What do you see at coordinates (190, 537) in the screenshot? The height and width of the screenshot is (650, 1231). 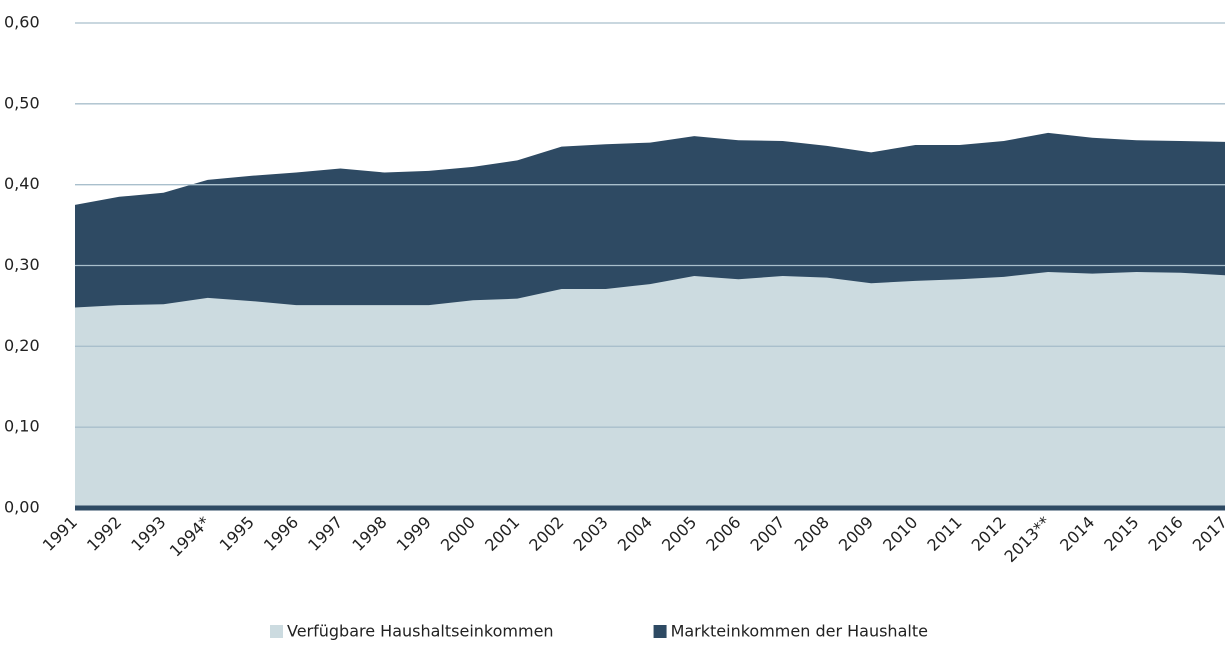 I see `x-tick-label: 1994*` at bounding box center [190, 537].